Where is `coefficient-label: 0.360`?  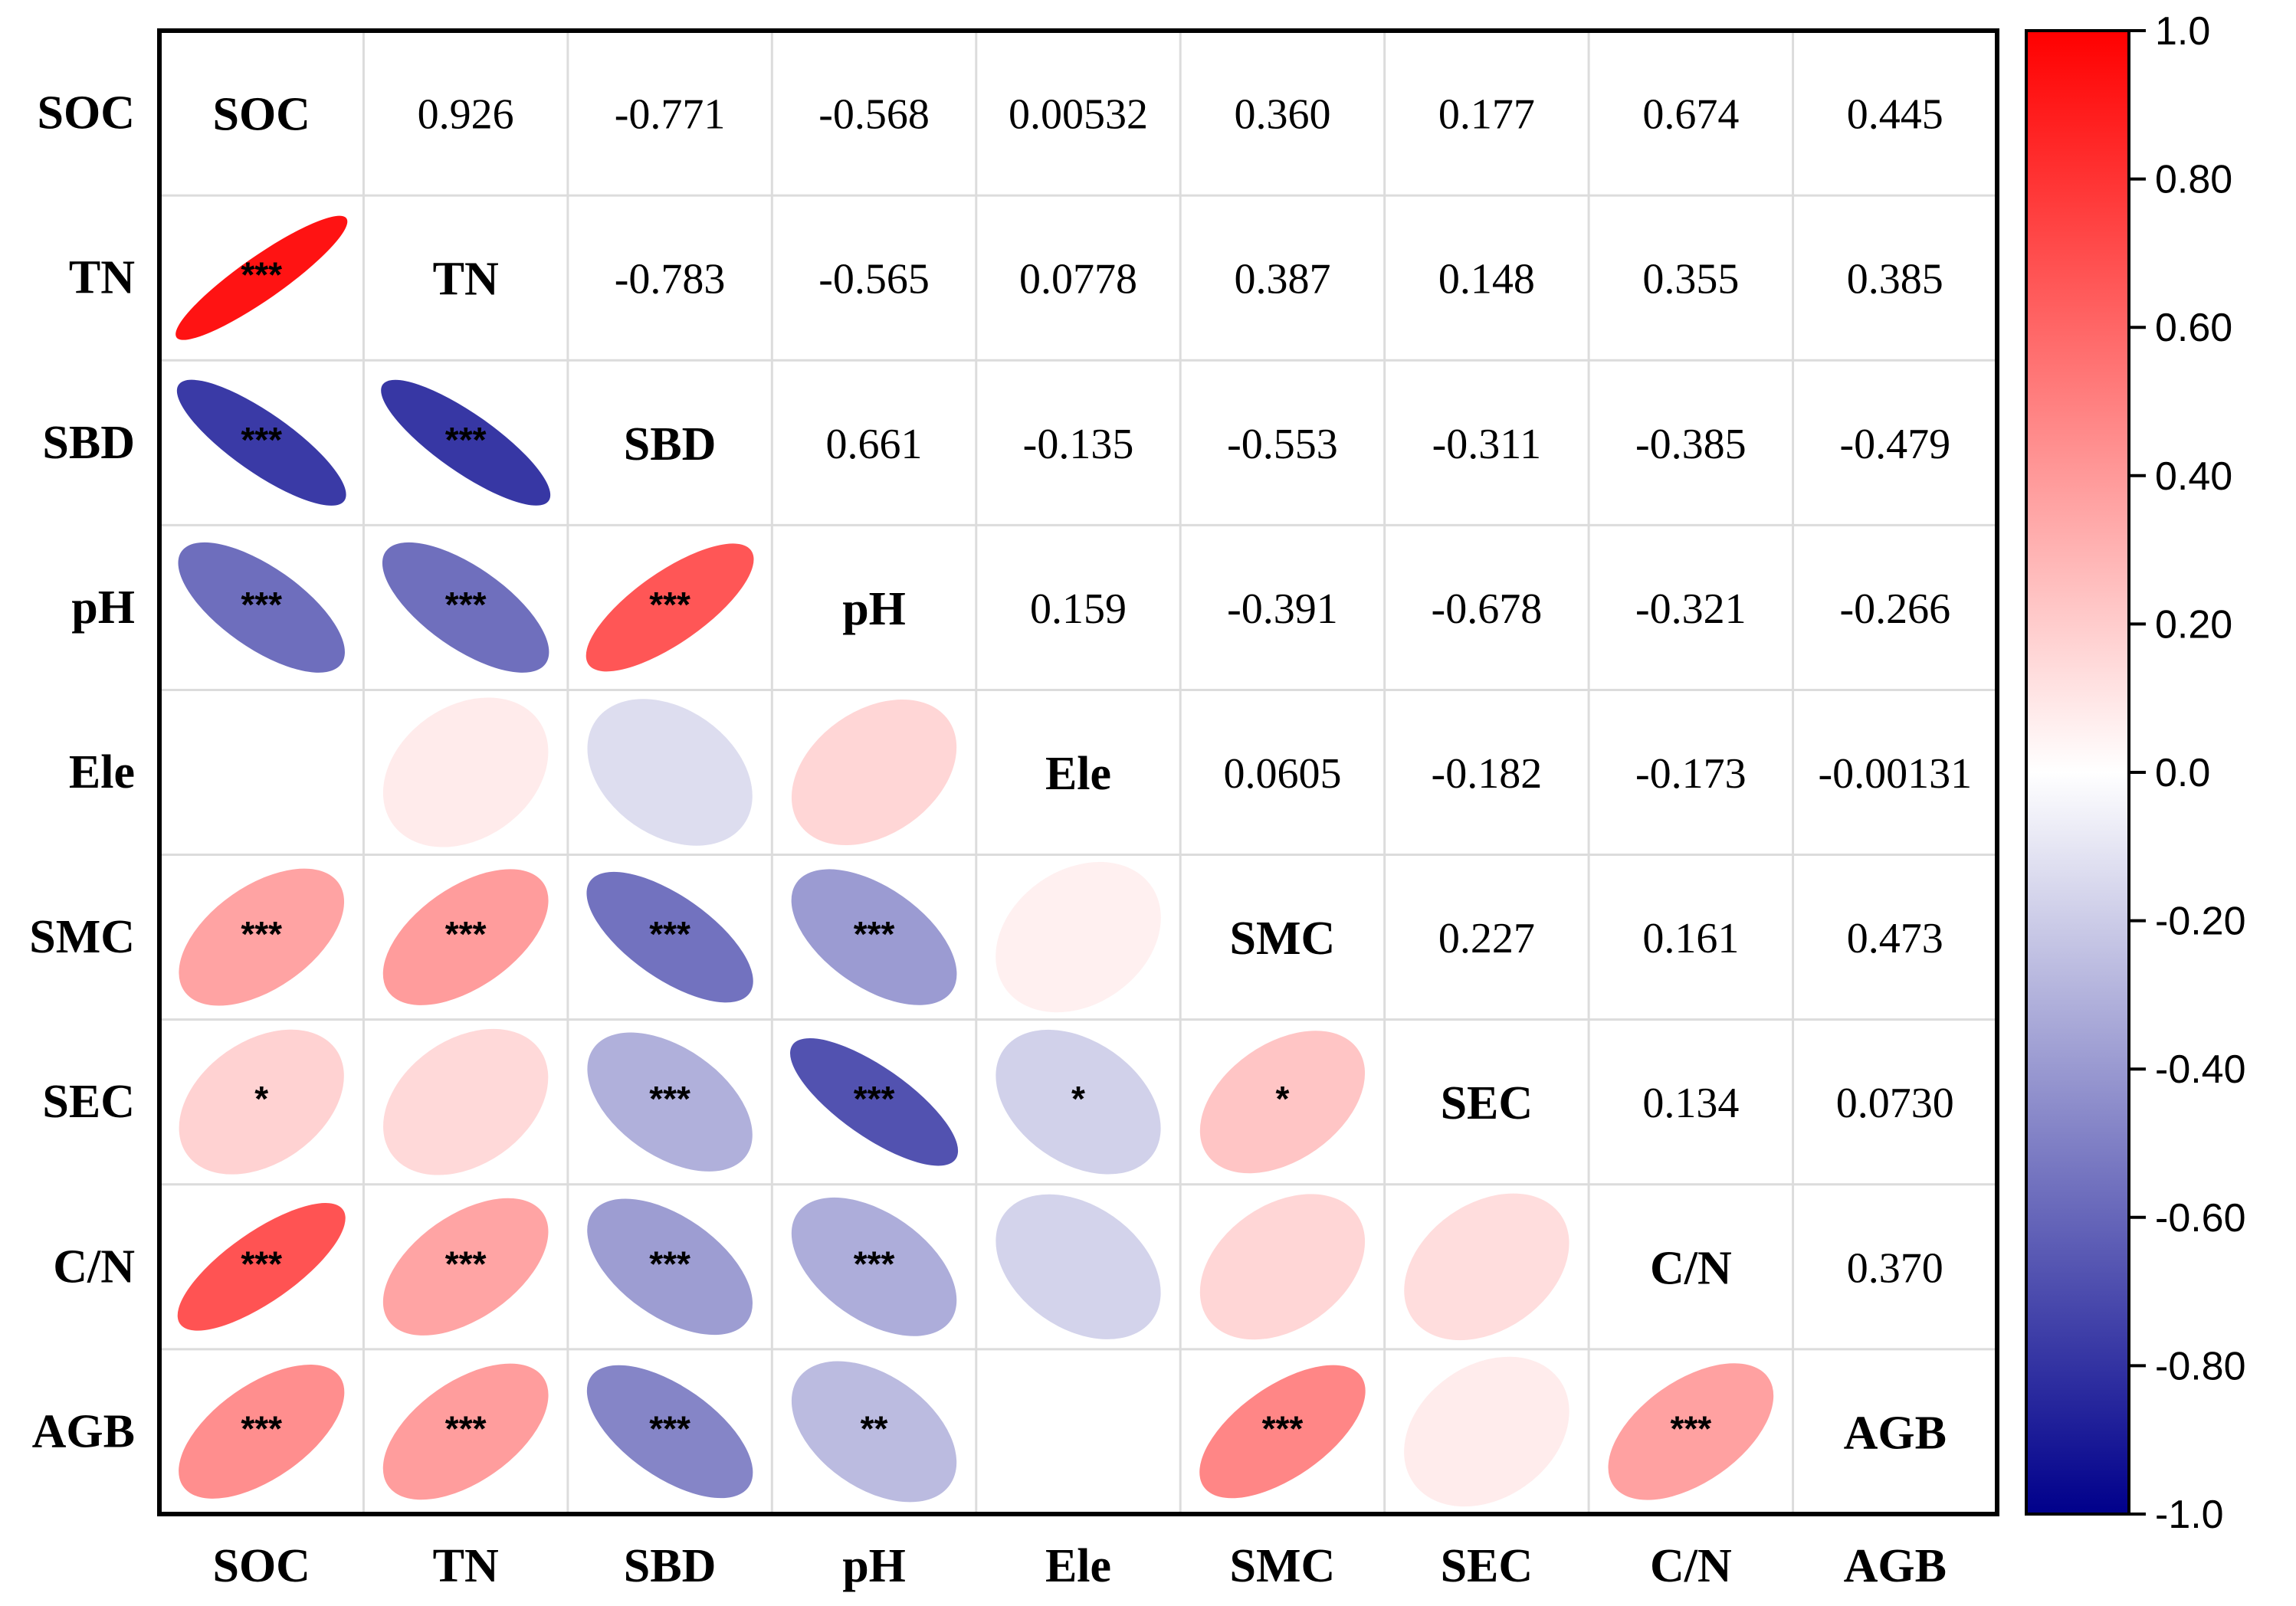
coefficient-label: 0.360 is located at coordinates (1282, 115).